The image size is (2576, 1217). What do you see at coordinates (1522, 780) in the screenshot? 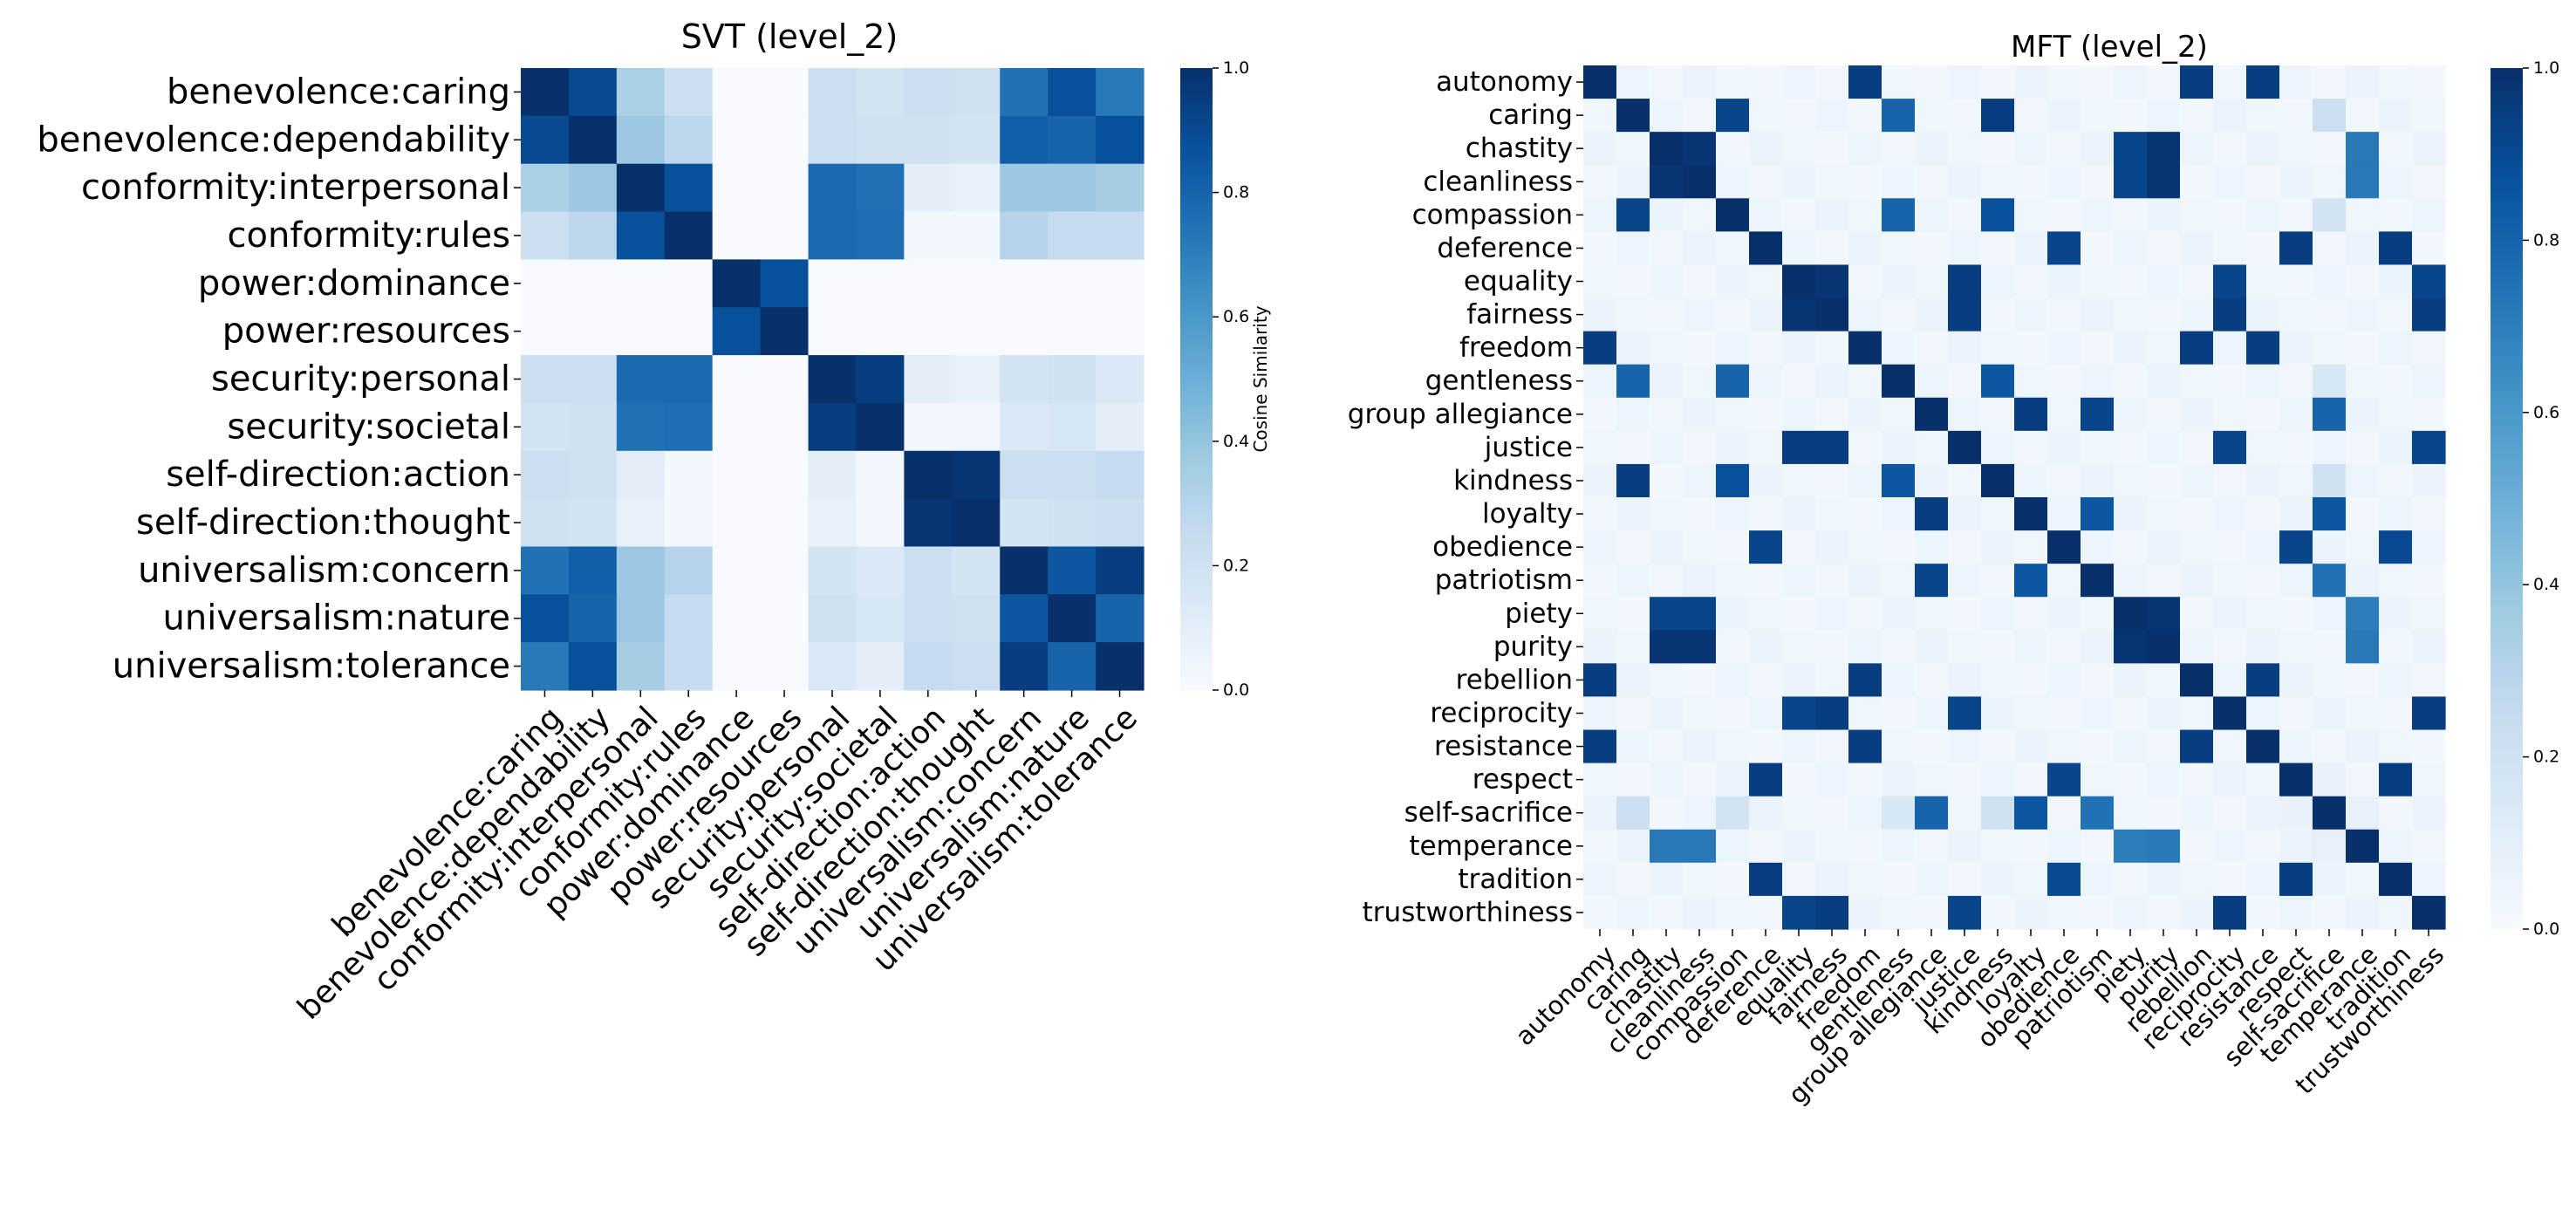
I see `mft-y-tick-label: respect` at bounding box center [1522, 780].